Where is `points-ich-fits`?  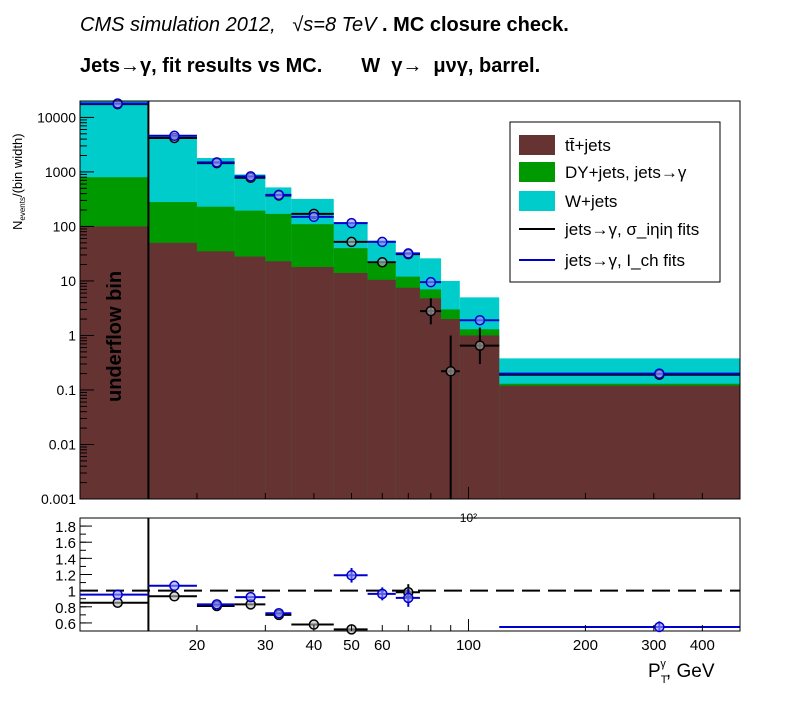
points-ich-fits is located at coordinates (410, 600).